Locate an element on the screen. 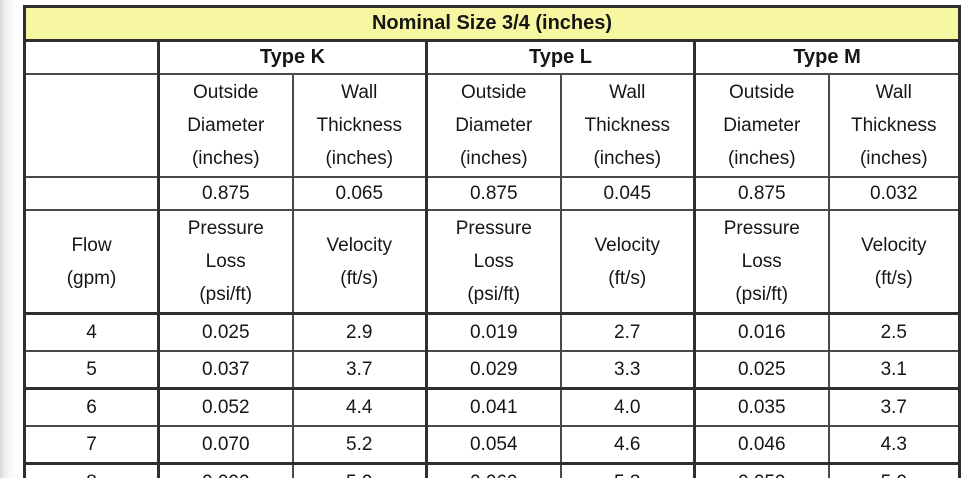 This screenshot has width=968, height=478. pressure-loss-value: 0.037 is located at coordinates (225, 370).